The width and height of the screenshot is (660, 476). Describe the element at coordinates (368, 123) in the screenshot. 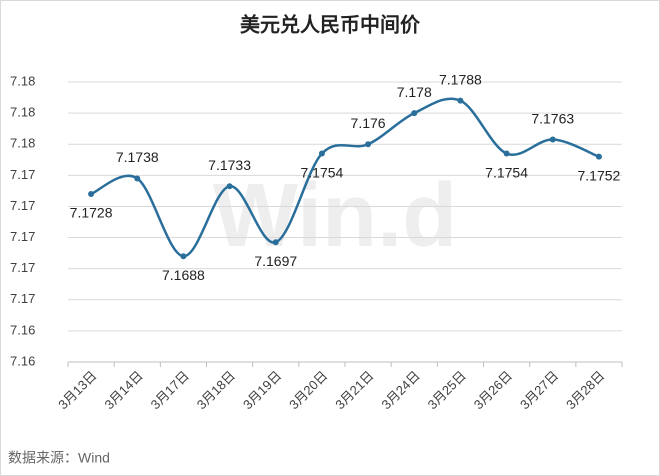

I see `data-label: 7.176` at that location.